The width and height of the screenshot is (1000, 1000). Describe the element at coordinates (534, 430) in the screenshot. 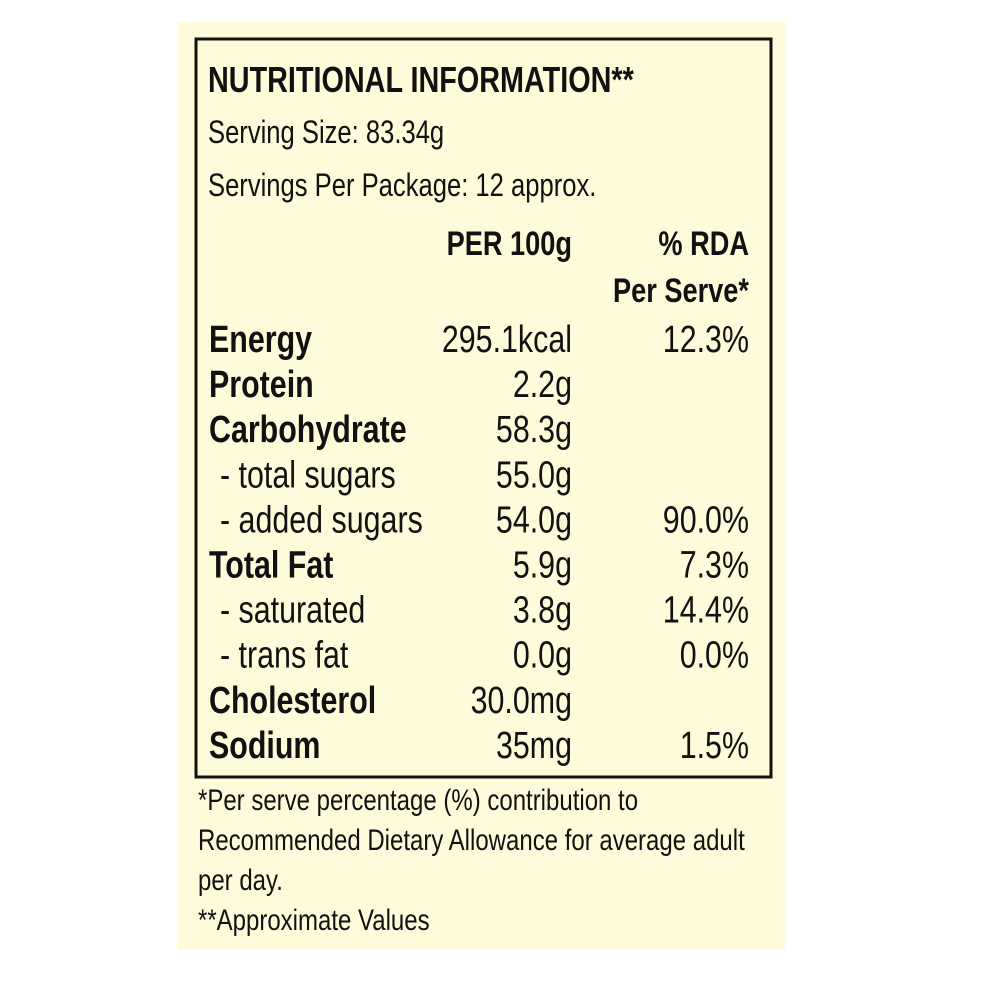

I see `per-100g-value: 58.3g` at that location.